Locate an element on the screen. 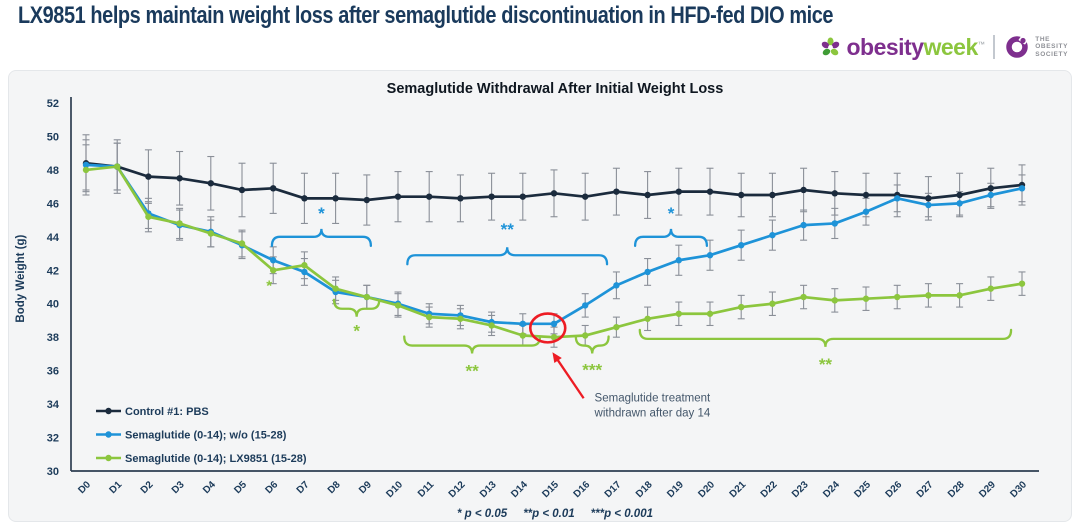  obesity-society-label: THE OBESITY SOCIETY is located at coordinates (1051, 46).